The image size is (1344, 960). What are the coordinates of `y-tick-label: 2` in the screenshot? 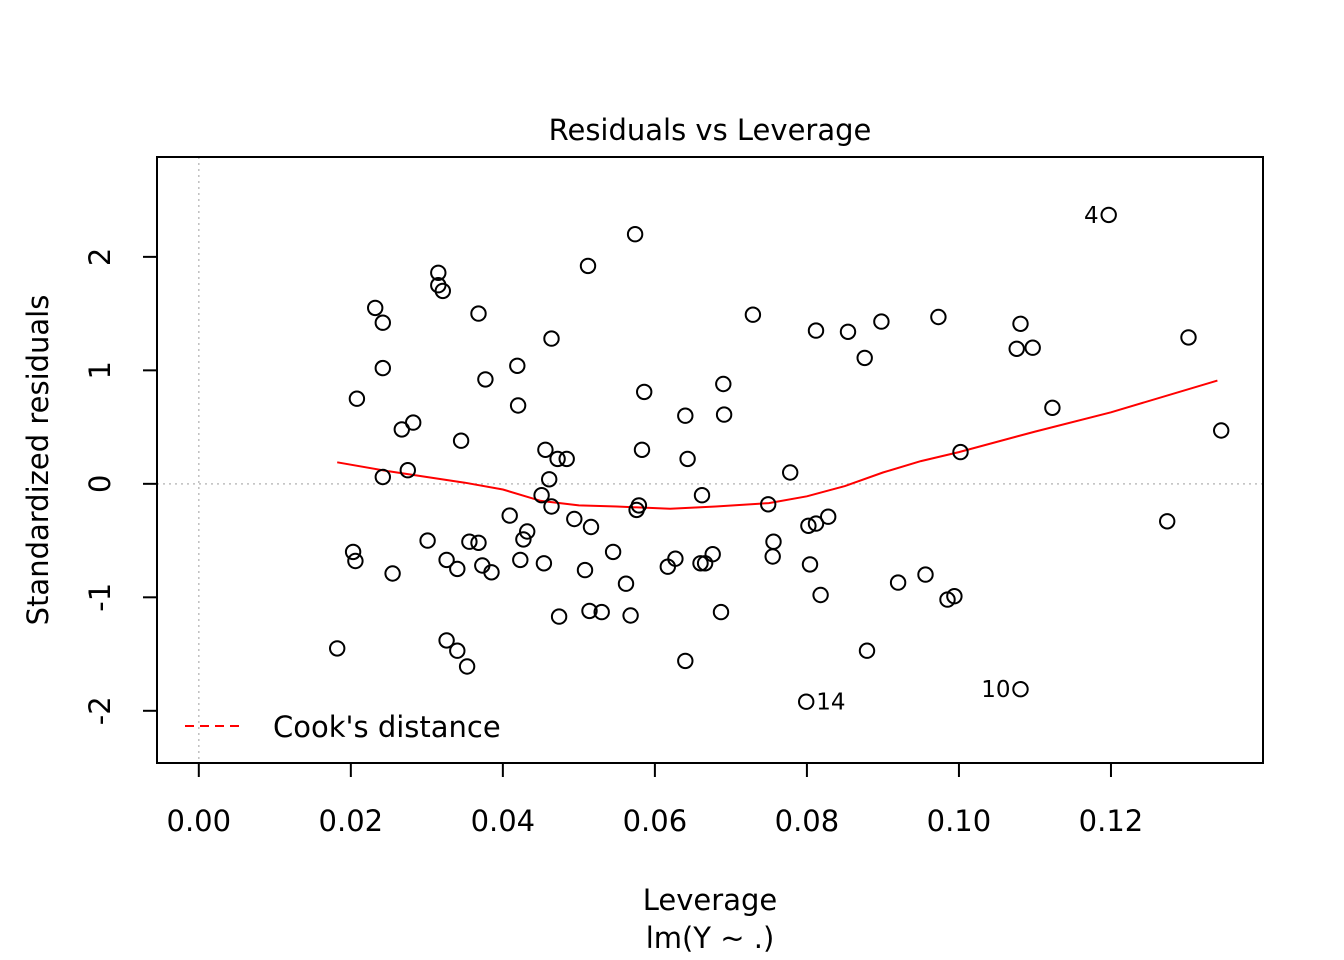 It's located at (100, 257).